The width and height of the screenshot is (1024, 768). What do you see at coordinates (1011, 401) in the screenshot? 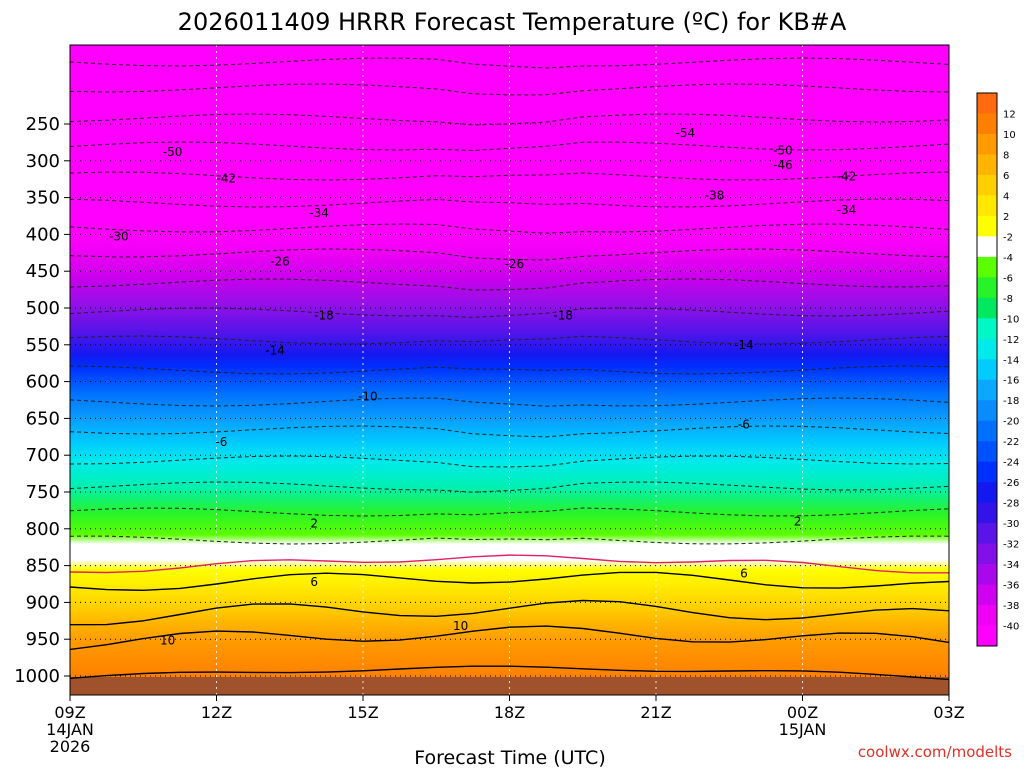
I see `colorbar-label: -18` at bounding box center [1011, 401].